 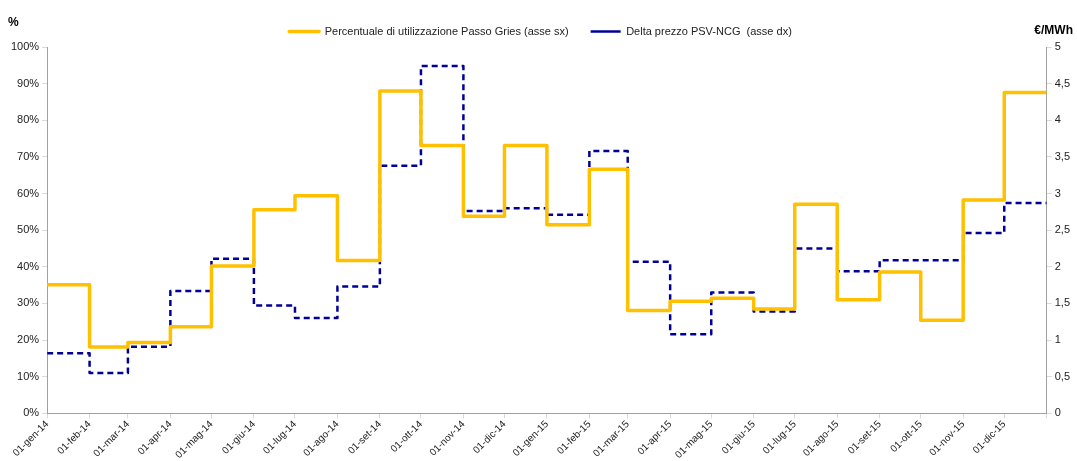 What do you see at coordinates (25, 46) in the screenshot?
I see `y-tick-label: 100%` at bounding box center [25, 46].